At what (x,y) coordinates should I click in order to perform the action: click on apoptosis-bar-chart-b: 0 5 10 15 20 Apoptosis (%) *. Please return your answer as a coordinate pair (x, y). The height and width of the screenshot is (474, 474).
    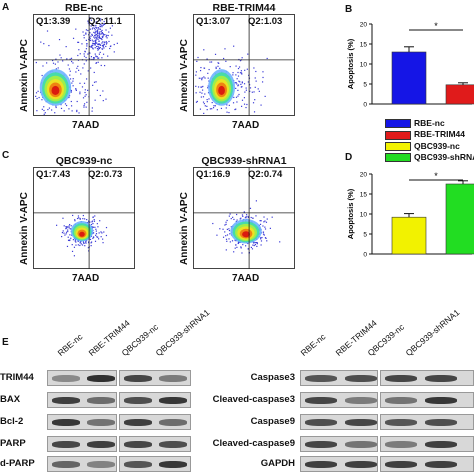
    Looking at the image, I should click on (410, 65).